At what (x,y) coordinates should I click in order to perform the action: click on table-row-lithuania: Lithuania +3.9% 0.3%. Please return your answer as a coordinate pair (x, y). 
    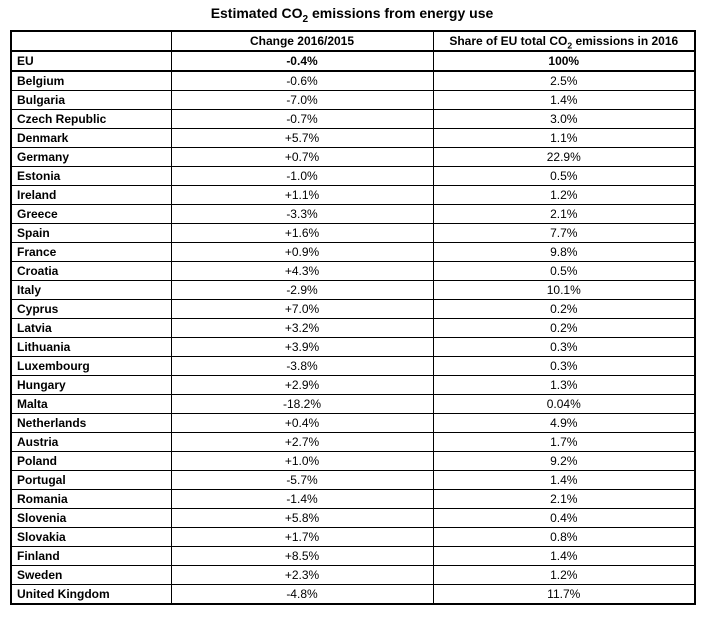
    Looking at the image, I should click on (353, 347).